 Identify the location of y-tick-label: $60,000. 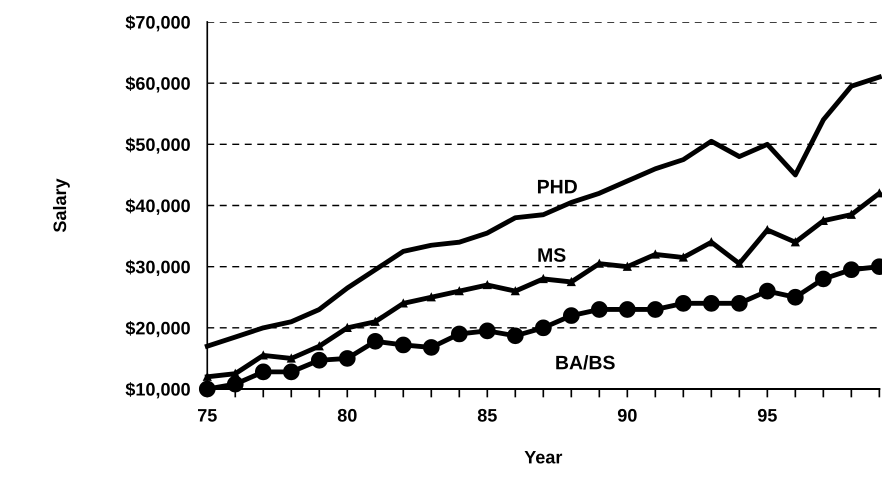
(158, 84).